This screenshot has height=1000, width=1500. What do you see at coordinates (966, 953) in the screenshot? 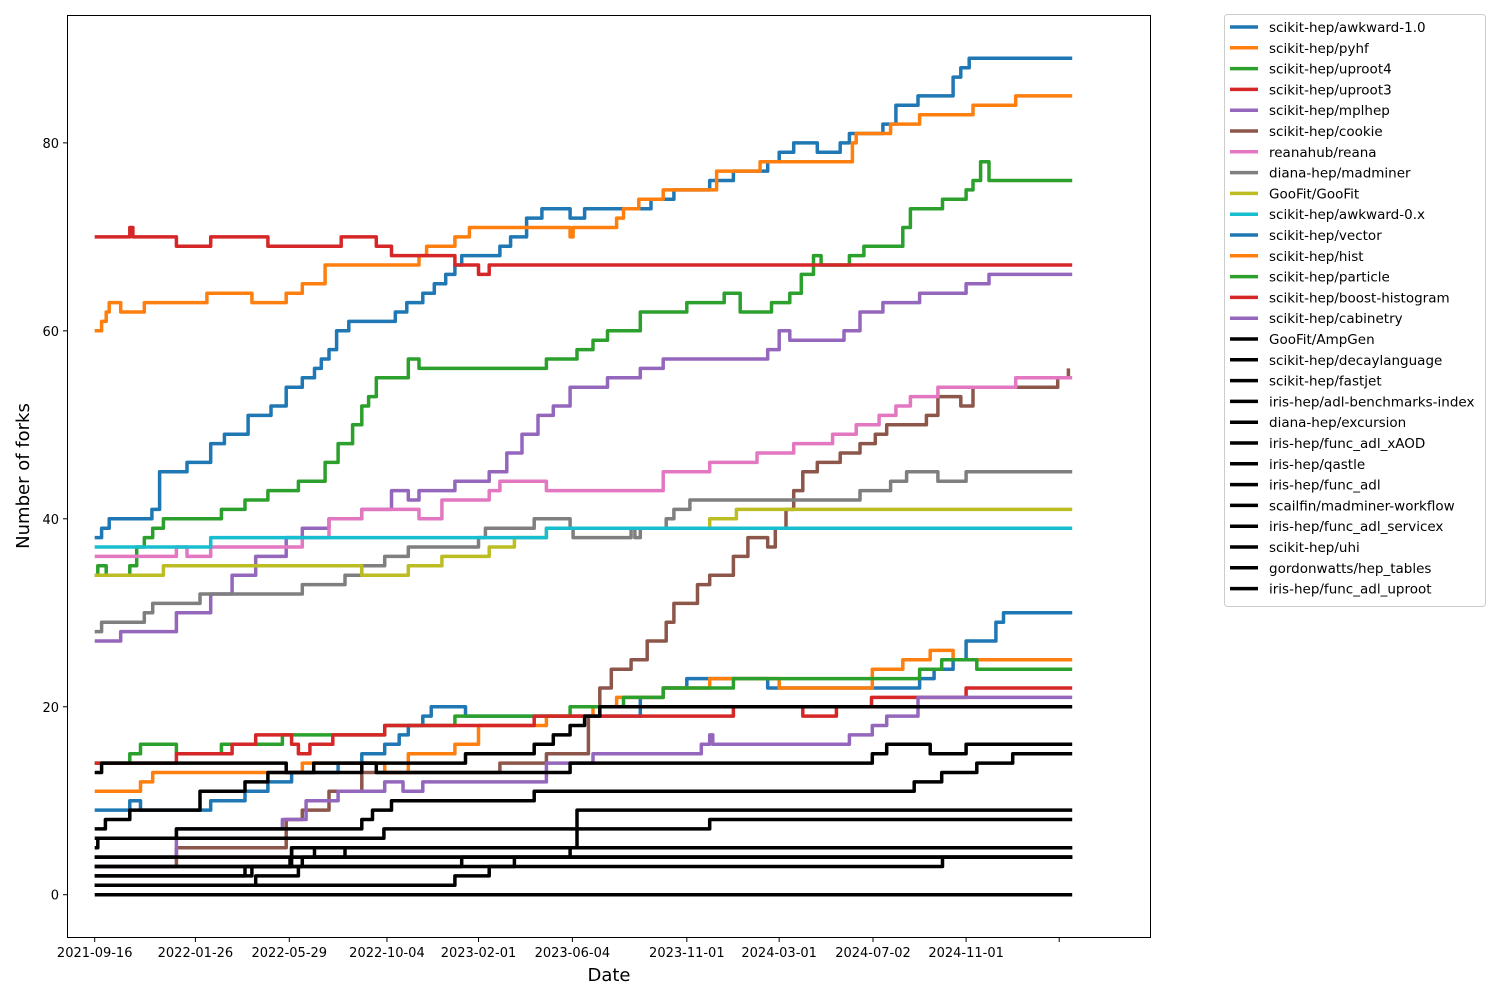
I see `x-tick-label: 2024-11-01` at bounding box center [966, 953].